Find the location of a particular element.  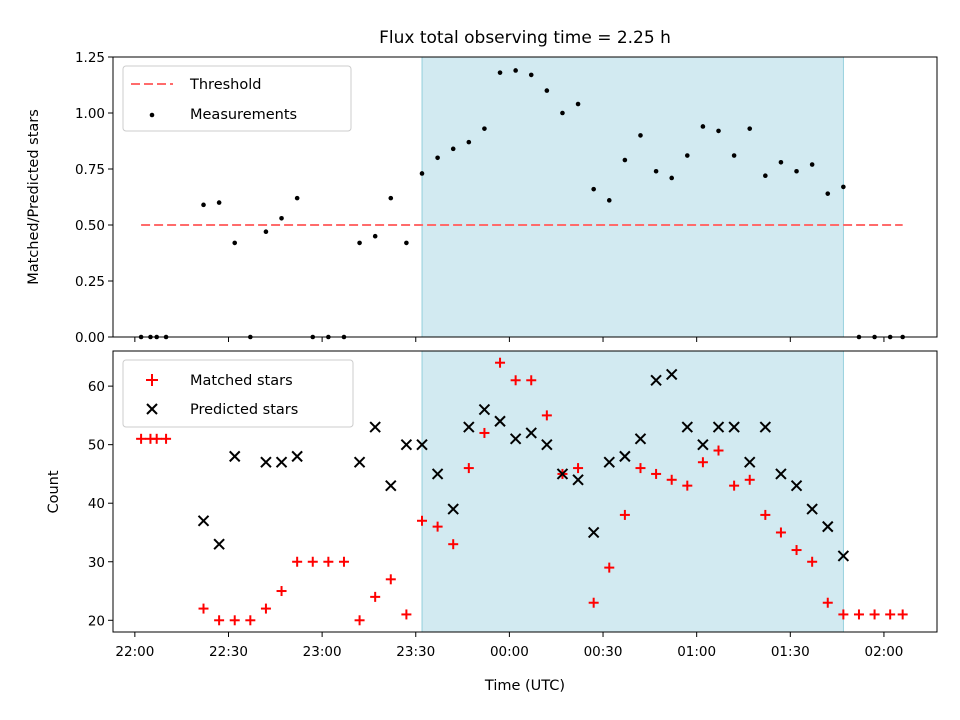

legend-matched-label: Matched stars is located at coordinates (241, 381).